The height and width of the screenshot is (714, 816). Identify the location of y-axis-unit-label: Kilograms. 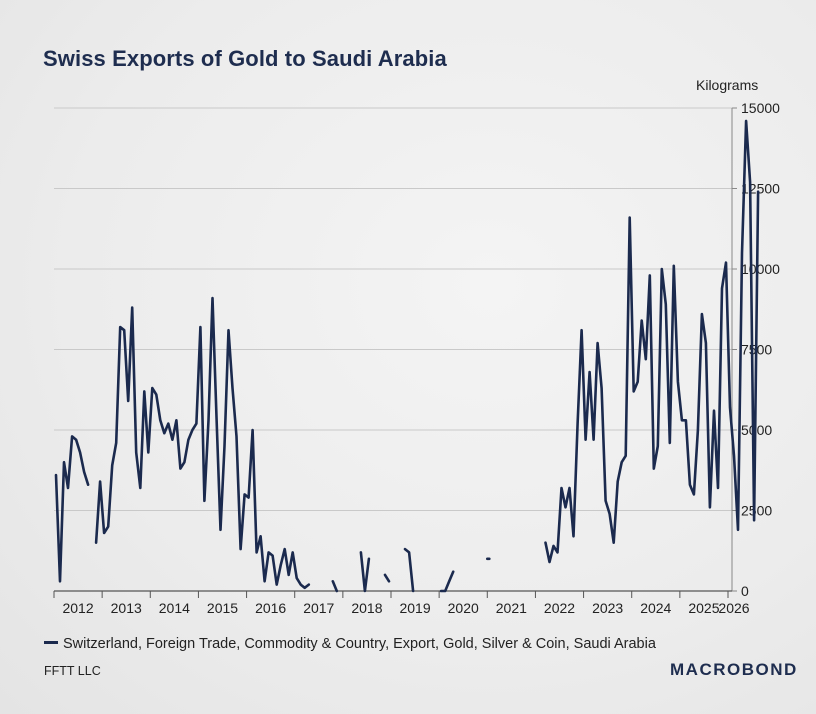
(727, 85).